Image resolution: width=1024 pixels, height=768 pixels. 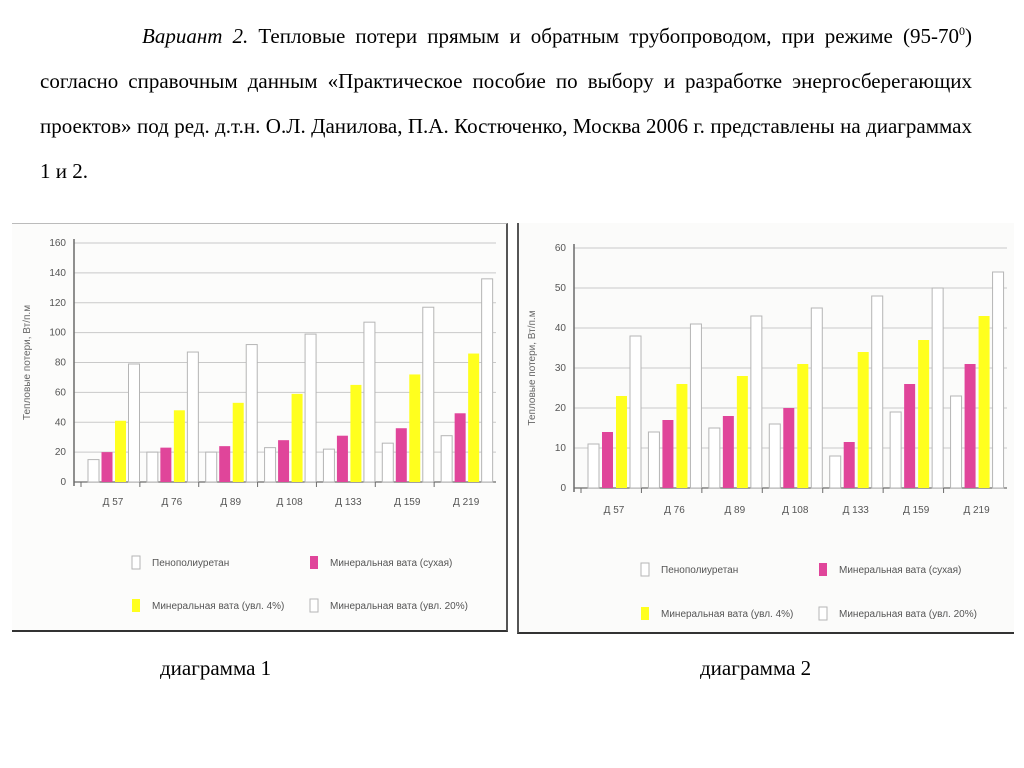 What do you see at coordinates (391, 563) in the screenshot?
I see `legend-label: Минеральная вата (сухая)` at bounding box center [391, 563].